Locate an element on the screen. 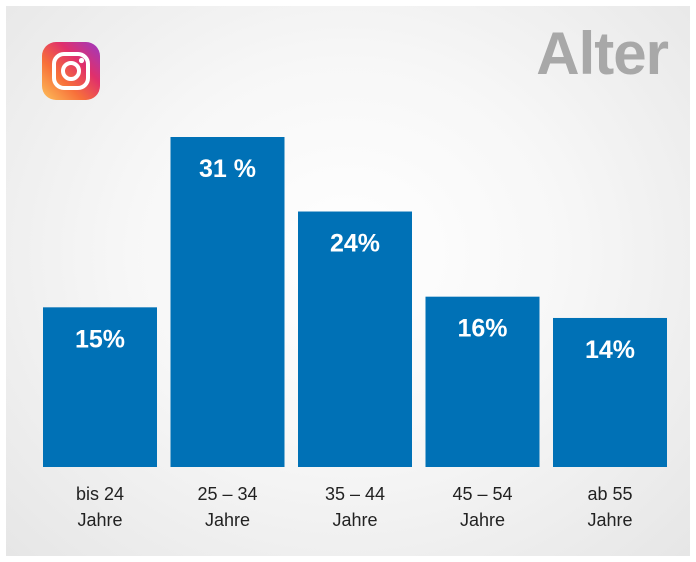  bar-value-label: 31 % is located at coordinates (227, 169).